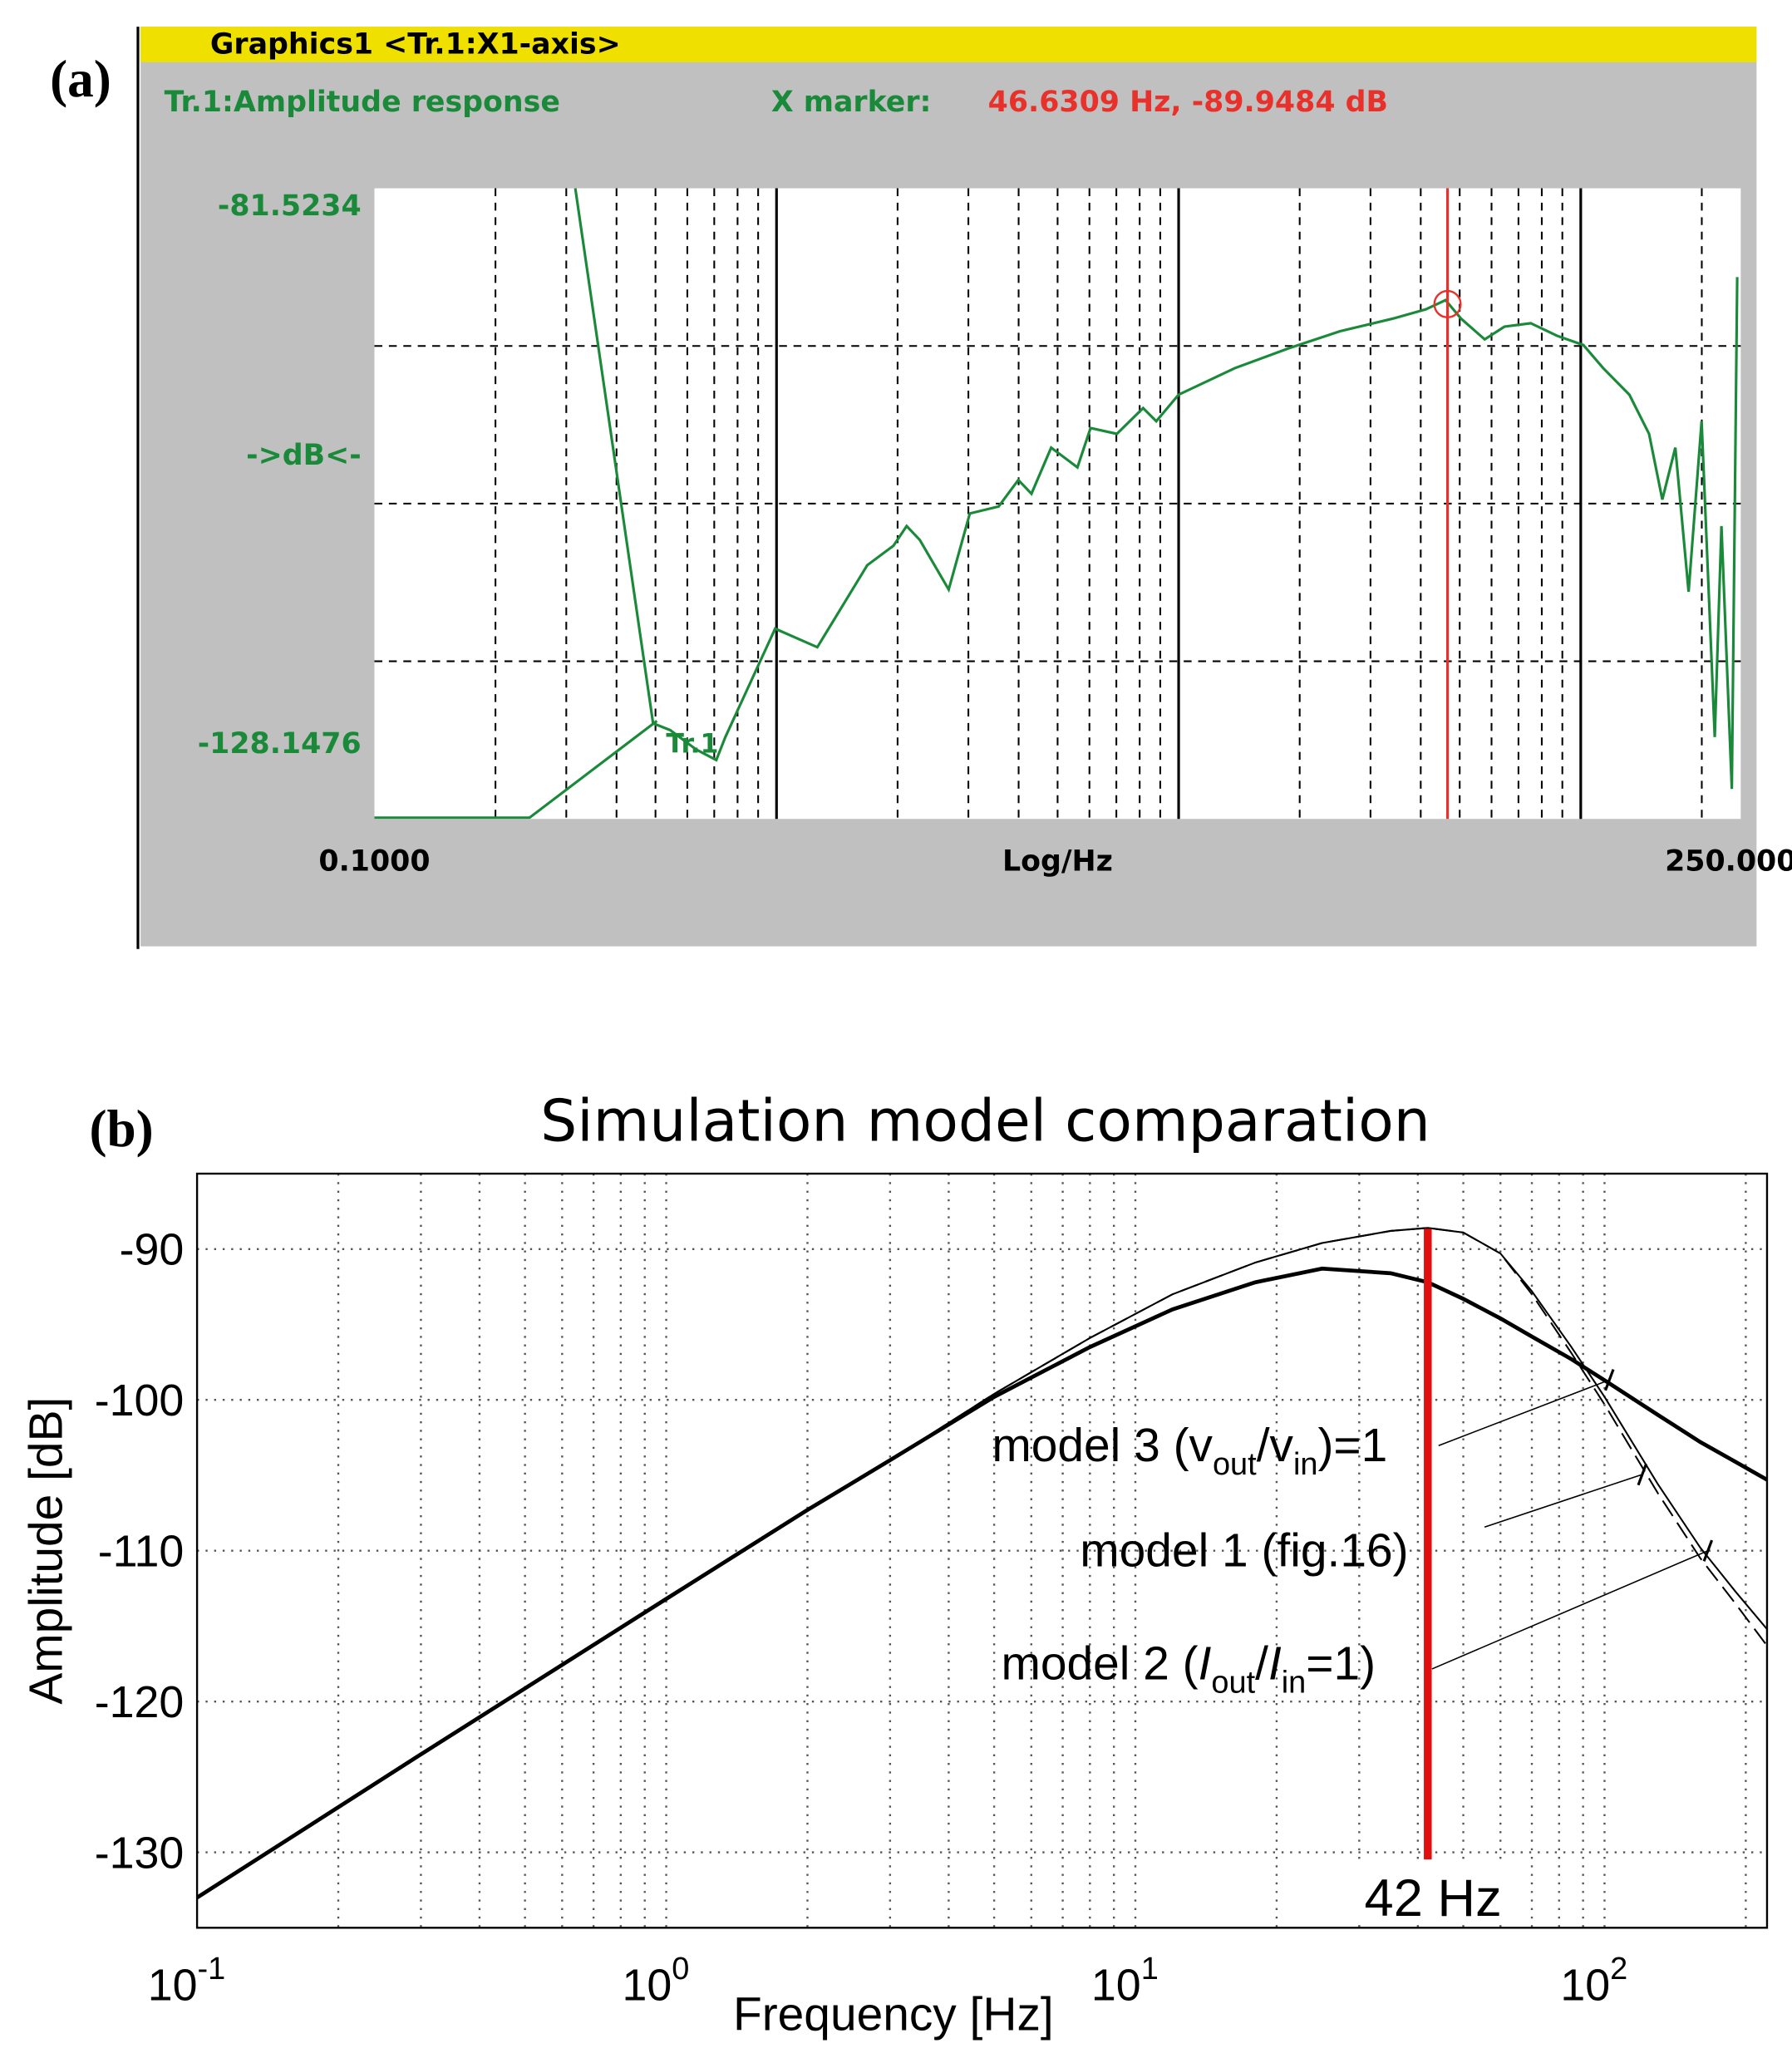 The height and width of the screenshot is (2053, 1792). Describe the element at coordinates (121, 1129) in the screenshot. I see `panel-label: (b)` at that location.